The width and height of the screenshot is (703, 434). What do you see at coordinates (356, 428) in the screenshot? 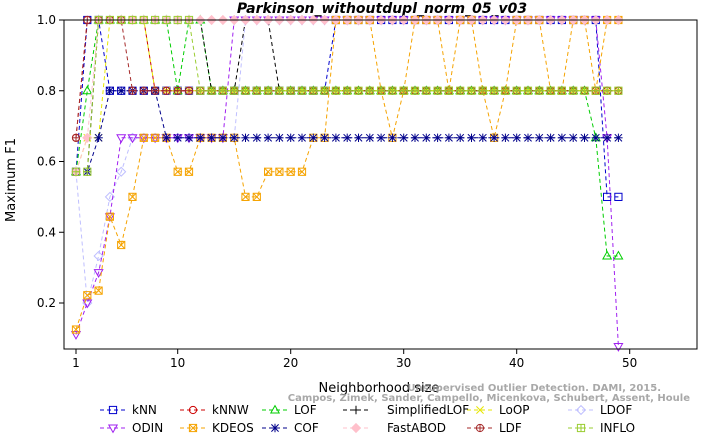
I see `legend-marker-fastabod` at bounding box center [356, 428].